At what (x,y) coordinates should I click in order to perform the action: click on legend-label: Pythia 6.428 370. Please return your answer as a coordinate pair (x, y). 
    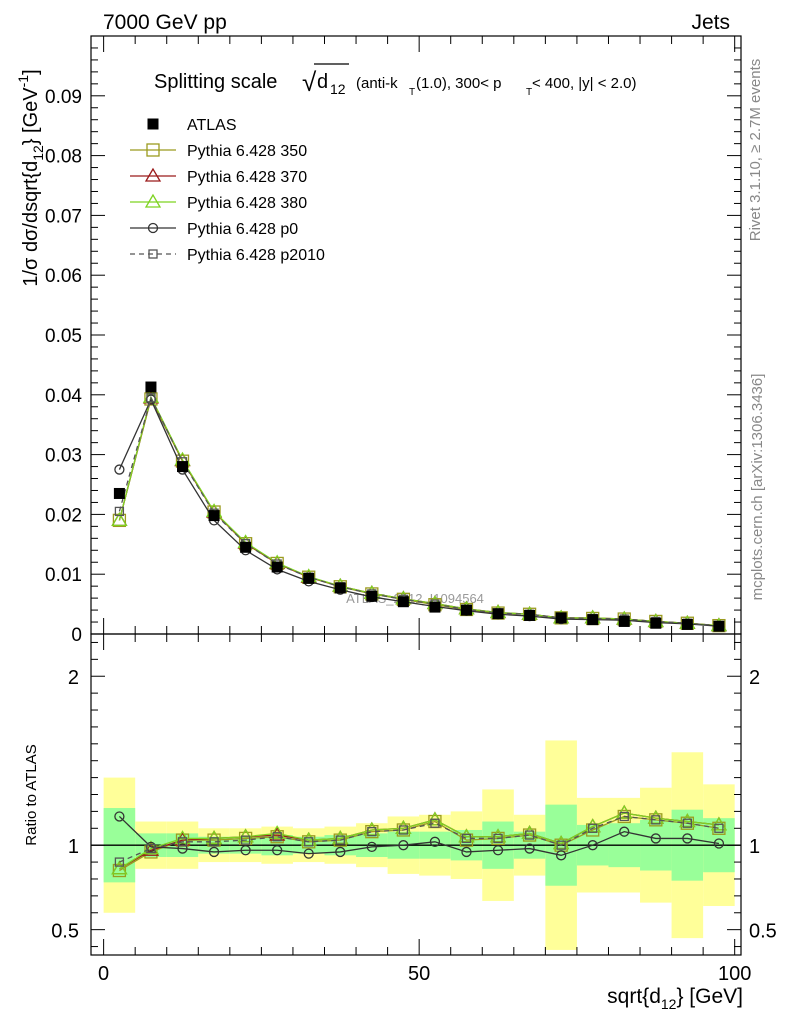
    Looking at the image, I should click on (247, 177).